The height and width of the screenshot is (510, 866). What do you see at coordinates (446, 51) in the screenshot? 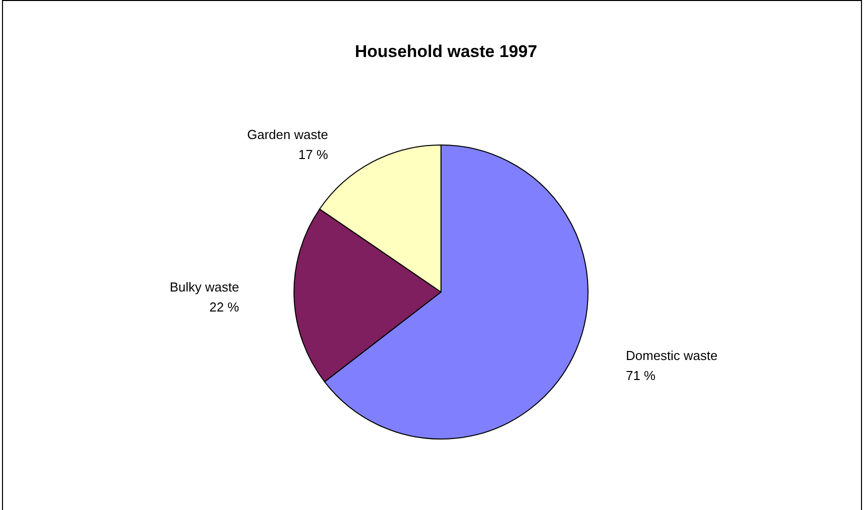
I see `chart-title: Household waste 1997` at bounding box center [446, 51].